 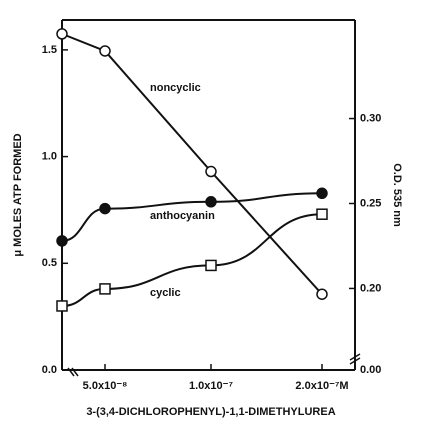 I want to click on yticks-label: 1.0, so click(x=49, y=156).